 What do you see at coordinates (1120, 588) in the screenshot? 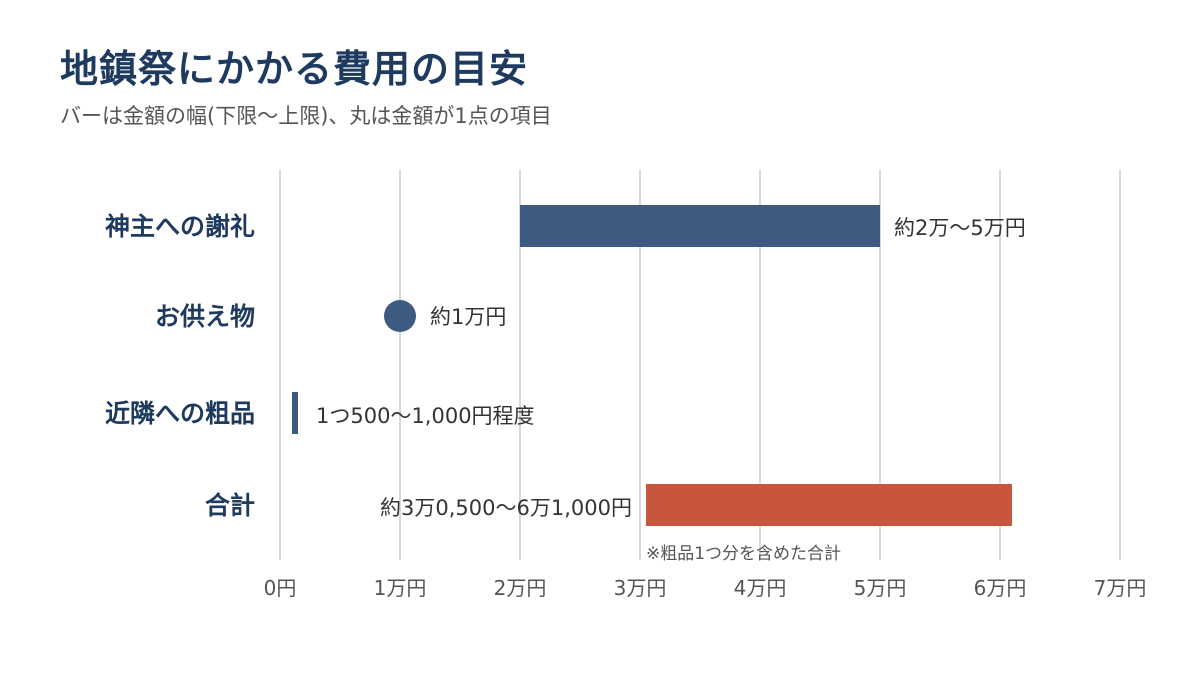
I see `x-tick-label: 7万円` at bounding box center [1120, 588].